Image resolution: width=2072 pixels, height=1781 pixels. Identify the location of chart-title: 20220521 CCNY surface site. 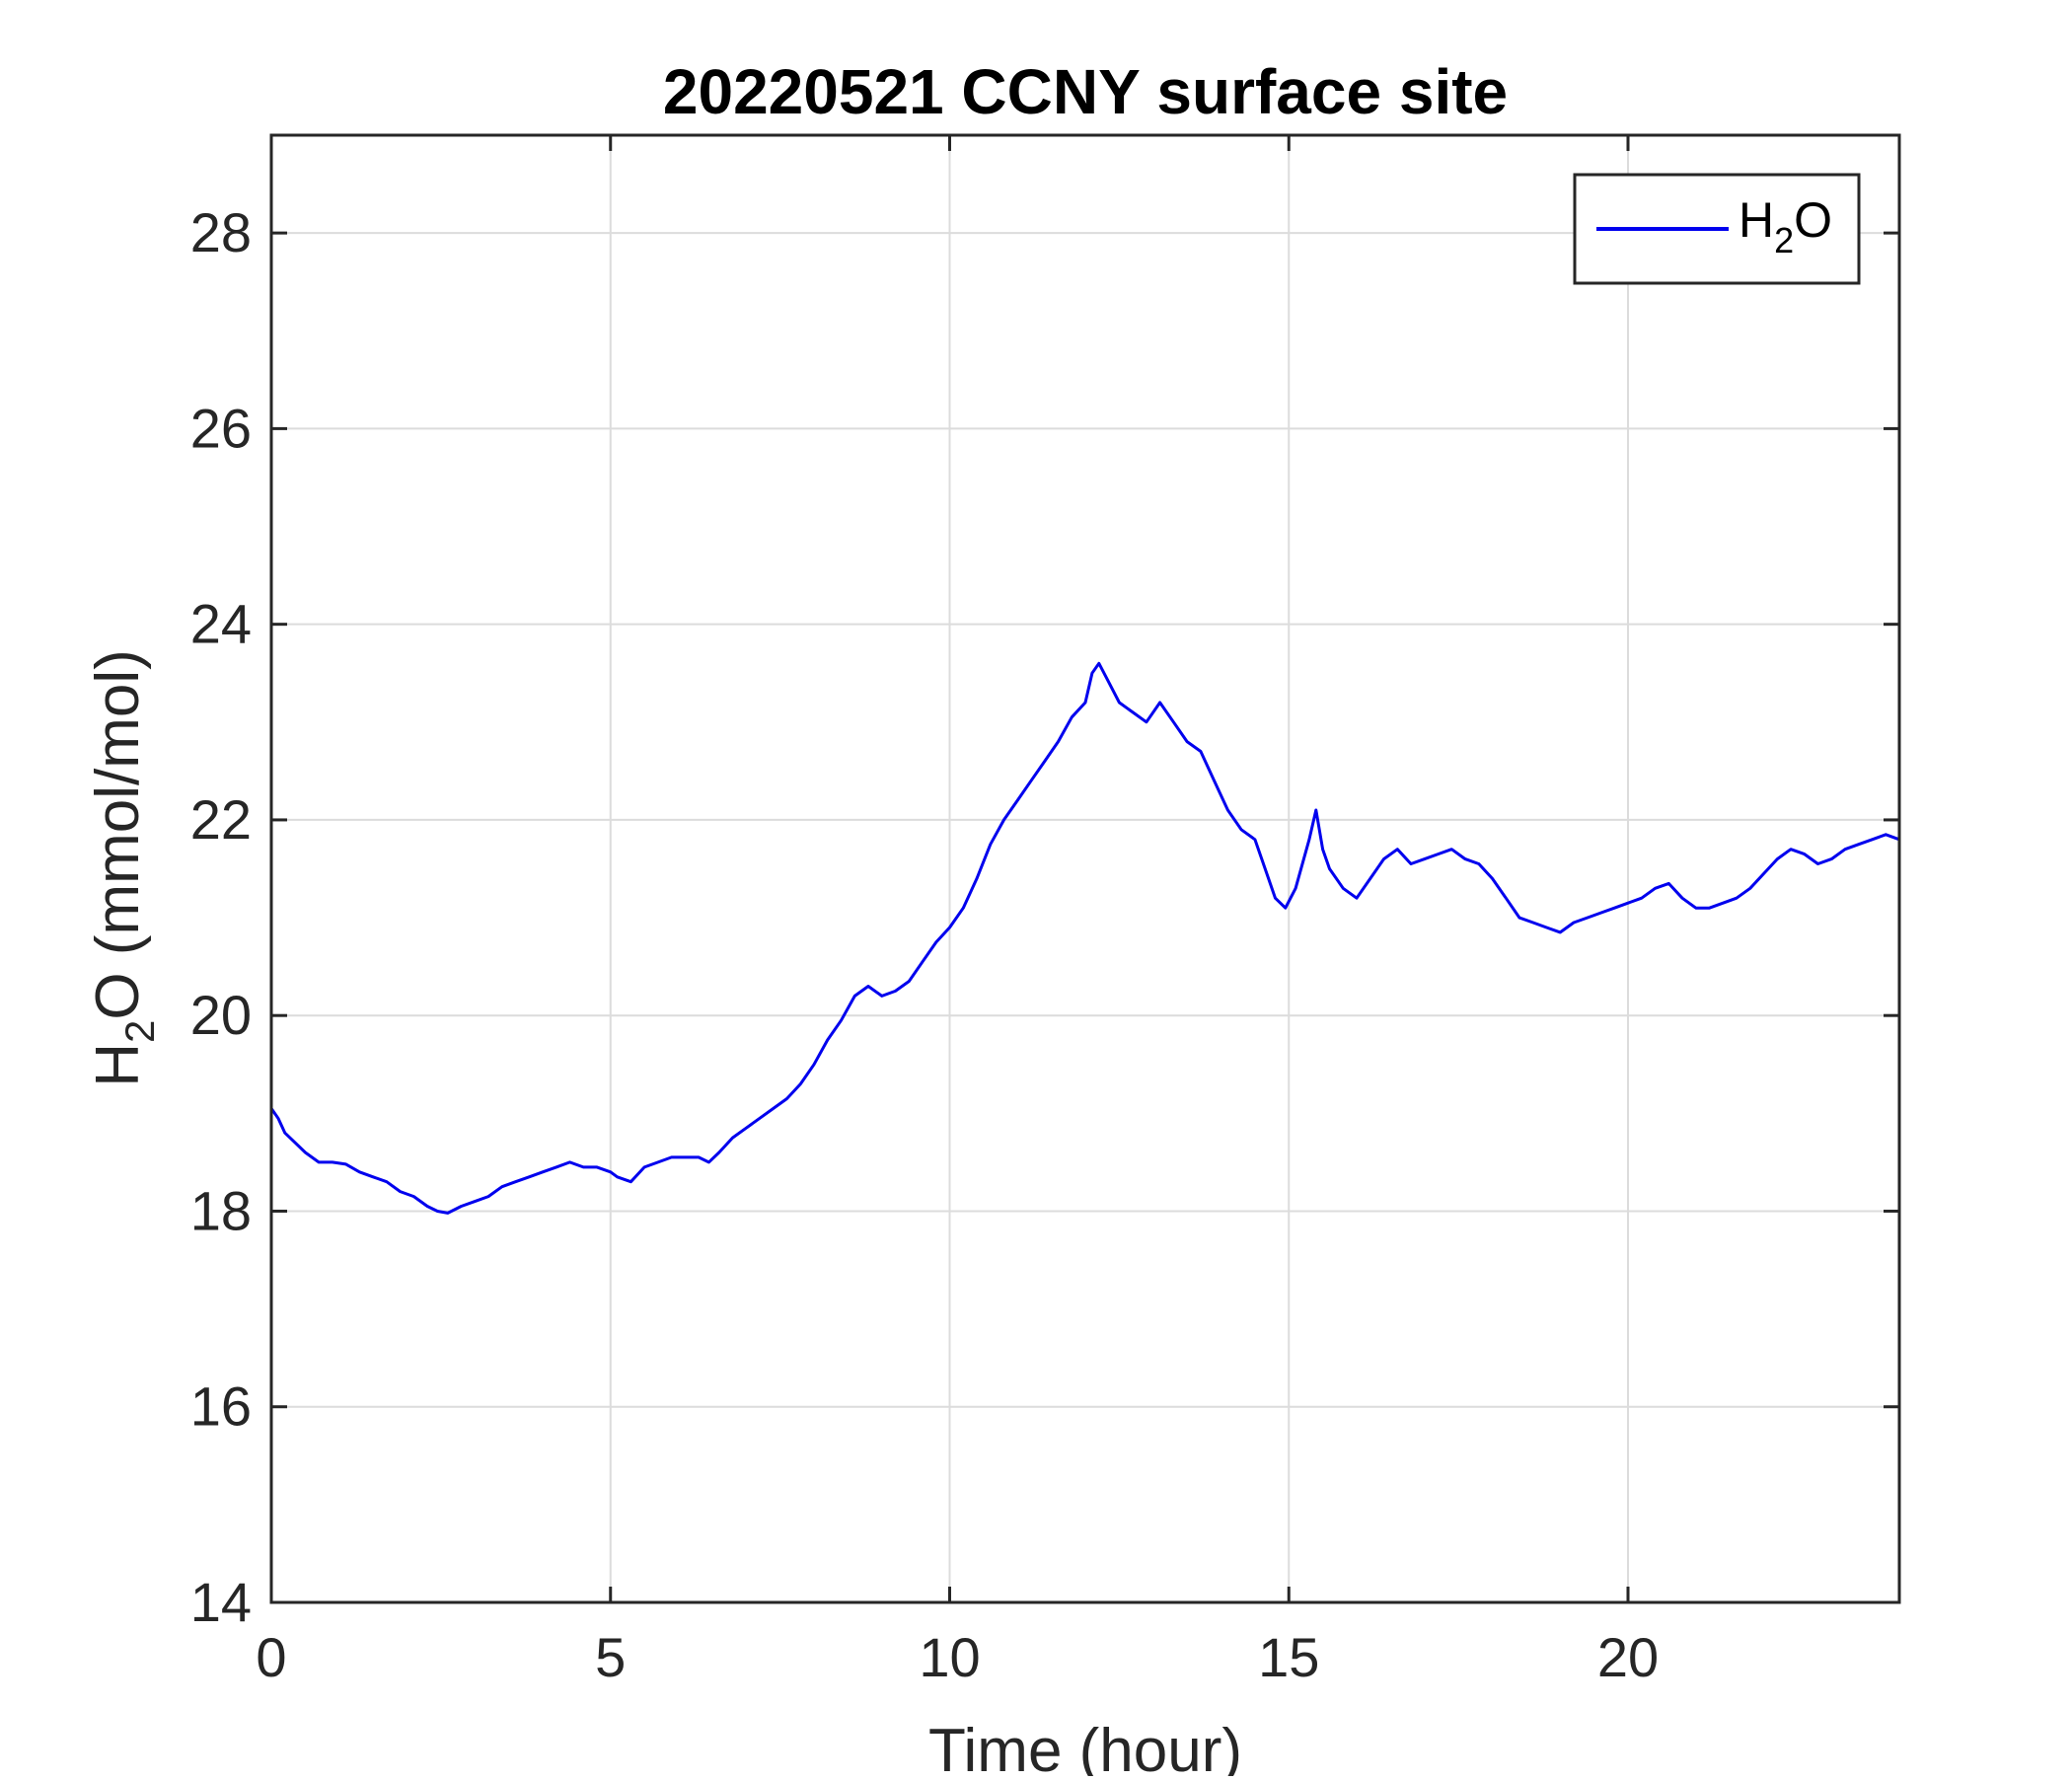
(1085, 91).